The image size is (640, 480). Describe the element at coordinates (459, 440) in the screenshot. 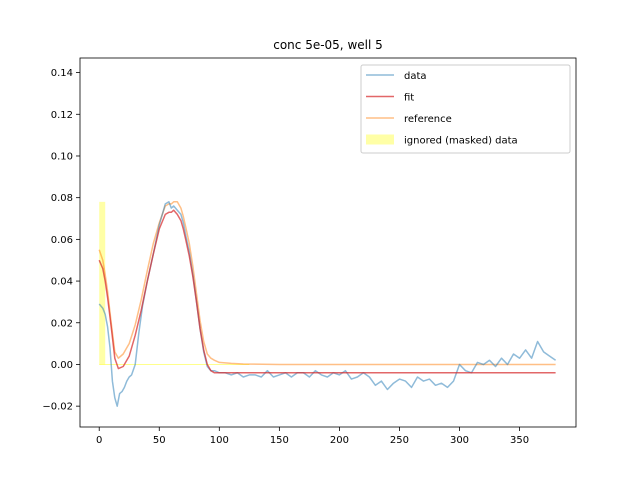

I see `x-tick-label: 300` at that location.